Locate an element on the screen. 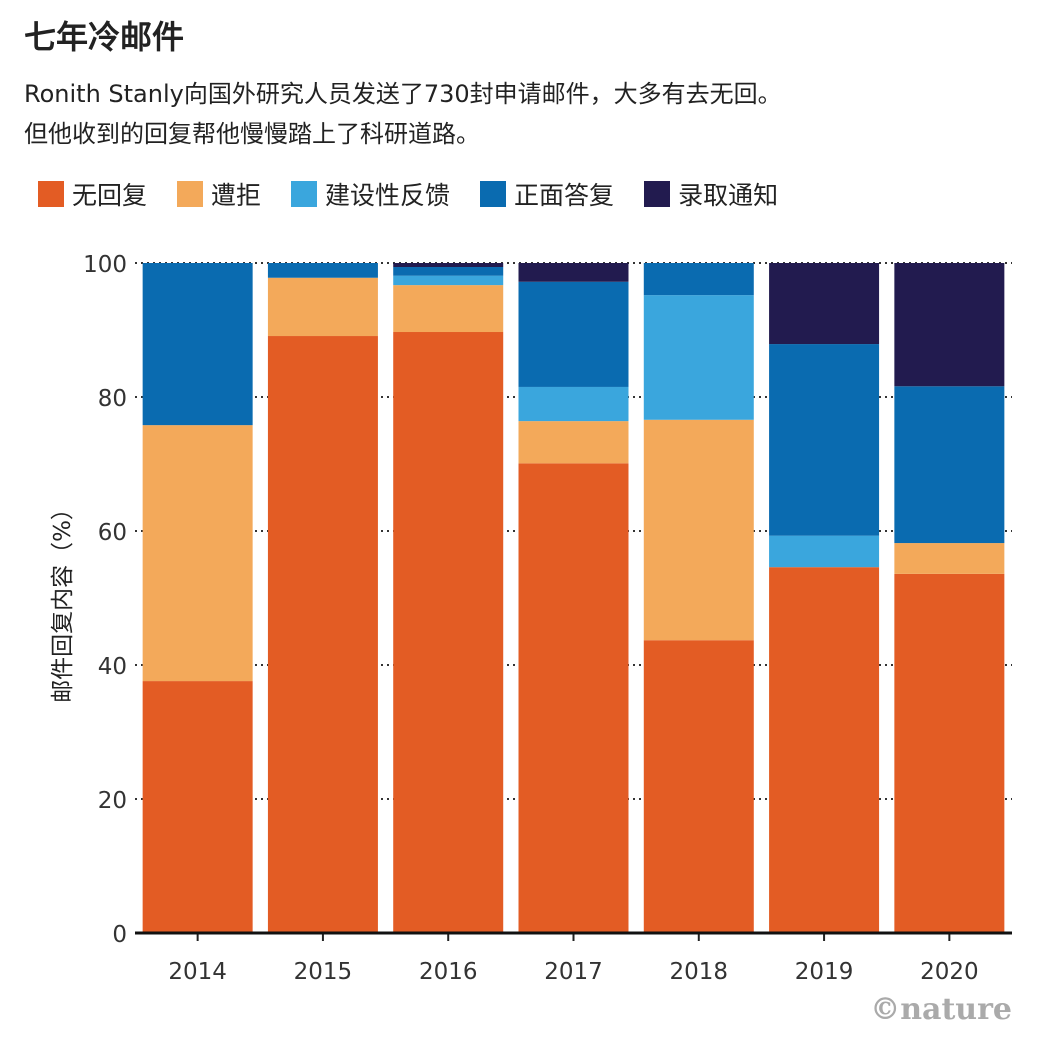 The height and width of the screenshot is (1040, 1048). legend-item: 遭拒 is located at coordinates (219, 194).